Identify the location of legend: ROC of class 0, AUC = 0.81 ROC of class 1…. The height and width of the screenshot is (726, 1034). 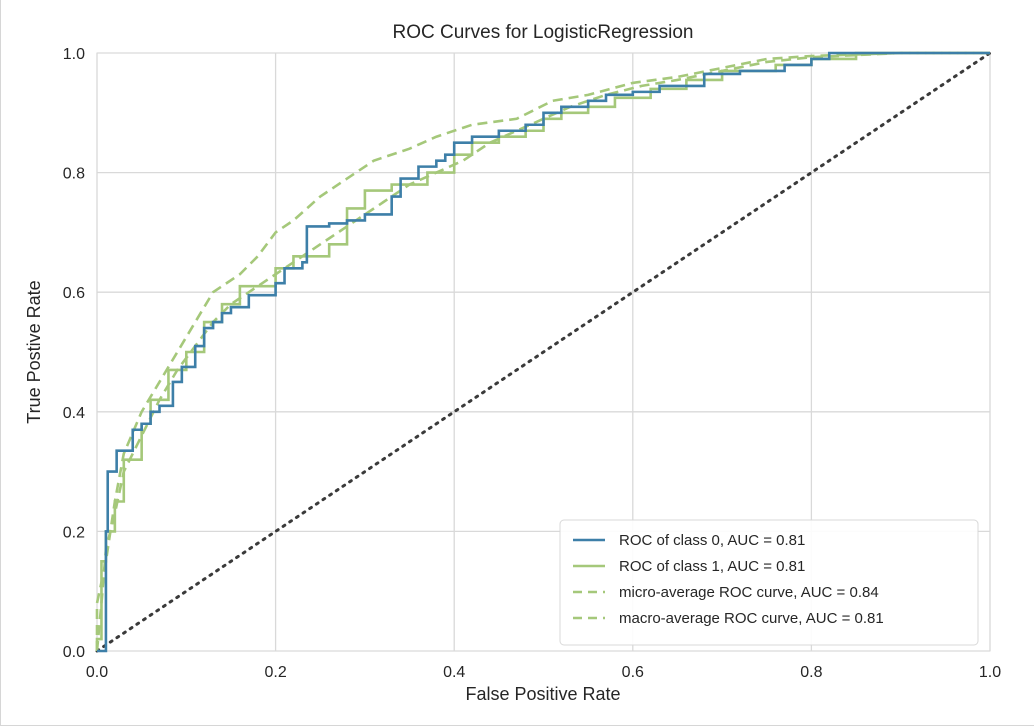
(769, 582).